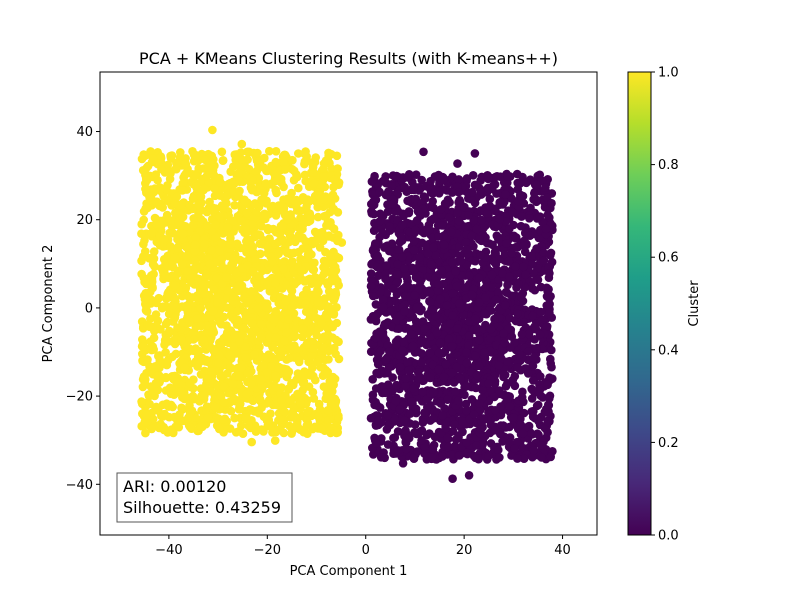 The image size is (800, 600). I want to click on colorbar-gradient, so click(639, 303).